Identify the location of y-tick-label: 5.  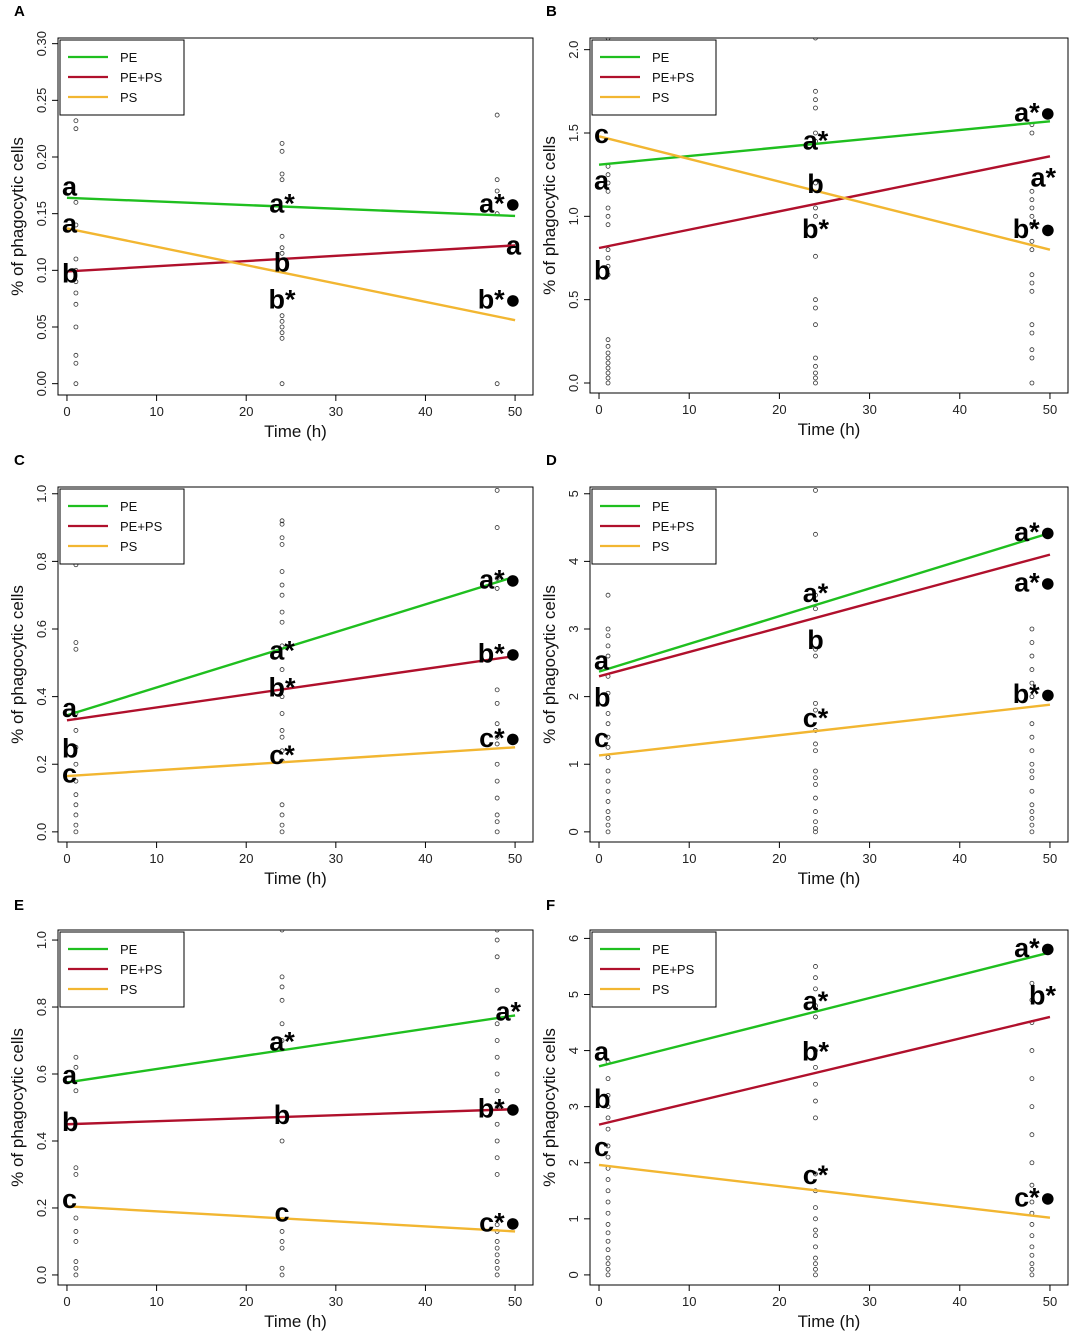
(573, 994).